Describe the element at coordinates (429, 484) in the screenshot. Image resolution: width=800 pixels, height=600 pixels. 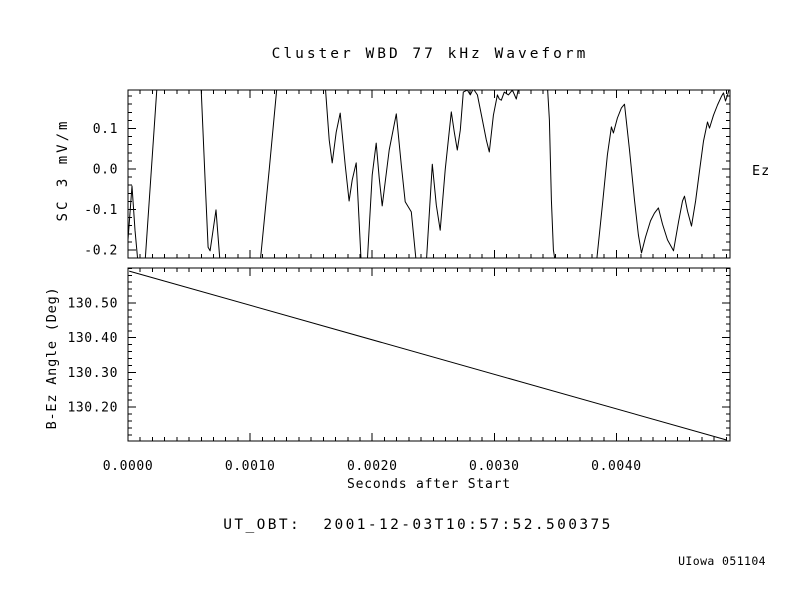
I see `x-axis-label: Seconds after Start` at that location.